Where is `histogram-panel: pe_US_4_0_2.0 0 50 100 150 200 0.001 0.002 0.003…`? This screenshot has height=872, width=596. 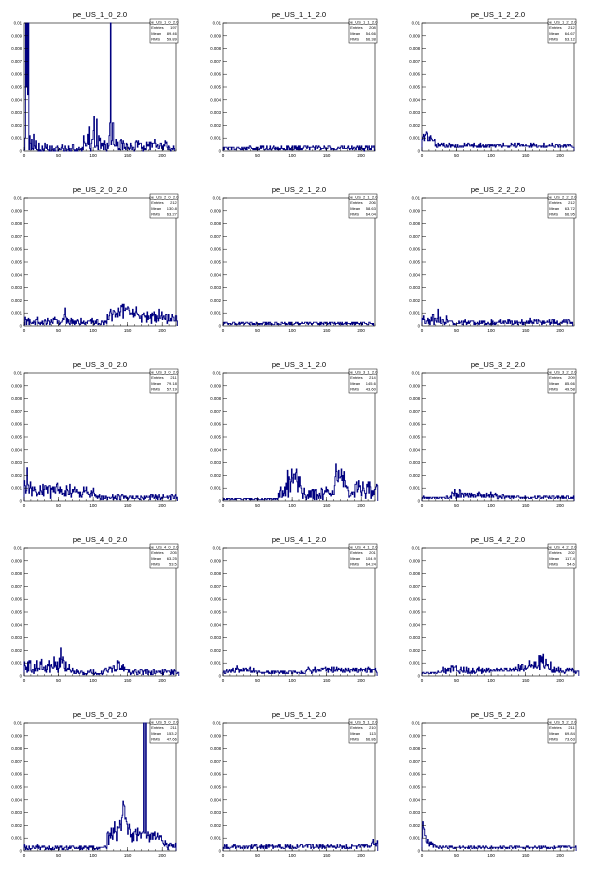 histogram-panel: pe_US_4_0_2.0 0 50 100 150 200 0.001 0.002 0.003… is located at coordinates (95, 609).